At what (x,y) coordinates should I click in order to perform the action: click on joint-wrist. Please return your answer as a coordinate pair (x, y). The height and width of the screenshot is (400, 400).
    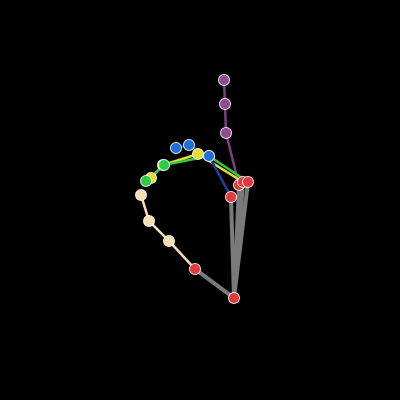
    Looking at the image, I should click on (234, 298).